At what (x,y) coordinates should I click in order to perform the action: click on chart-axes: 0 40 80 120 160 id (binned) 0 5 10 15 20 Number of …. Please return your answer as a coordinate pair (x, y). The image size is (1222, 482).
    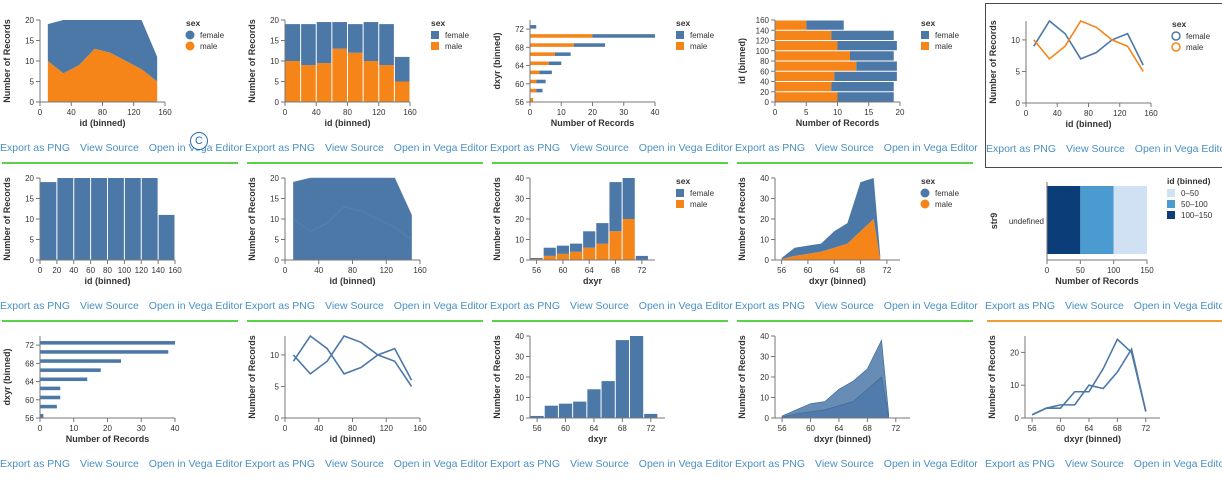
    Looking at the image, I should click on (332, 72).